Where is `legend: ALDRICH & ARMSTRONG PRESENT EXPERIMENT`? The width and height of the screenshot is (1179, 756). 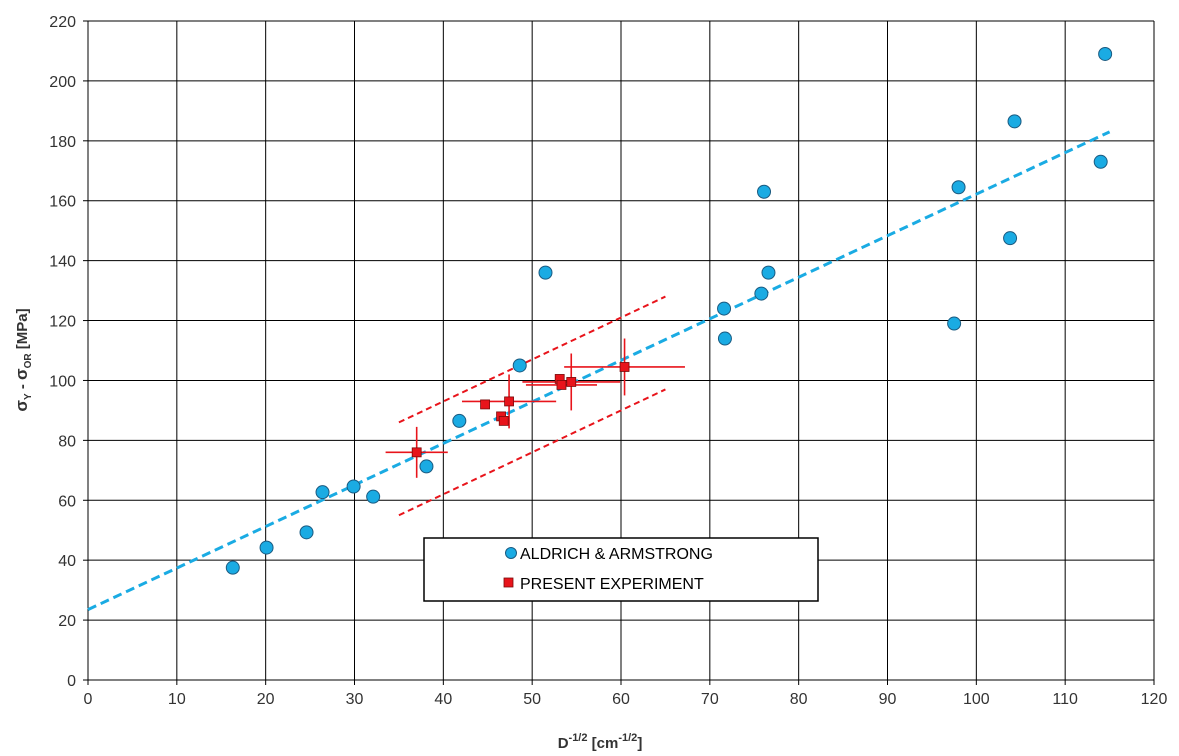
legend: ALDRICH & ARMSTRONG PRESENT EXPERIMENT is located at coordinates (621, 569).